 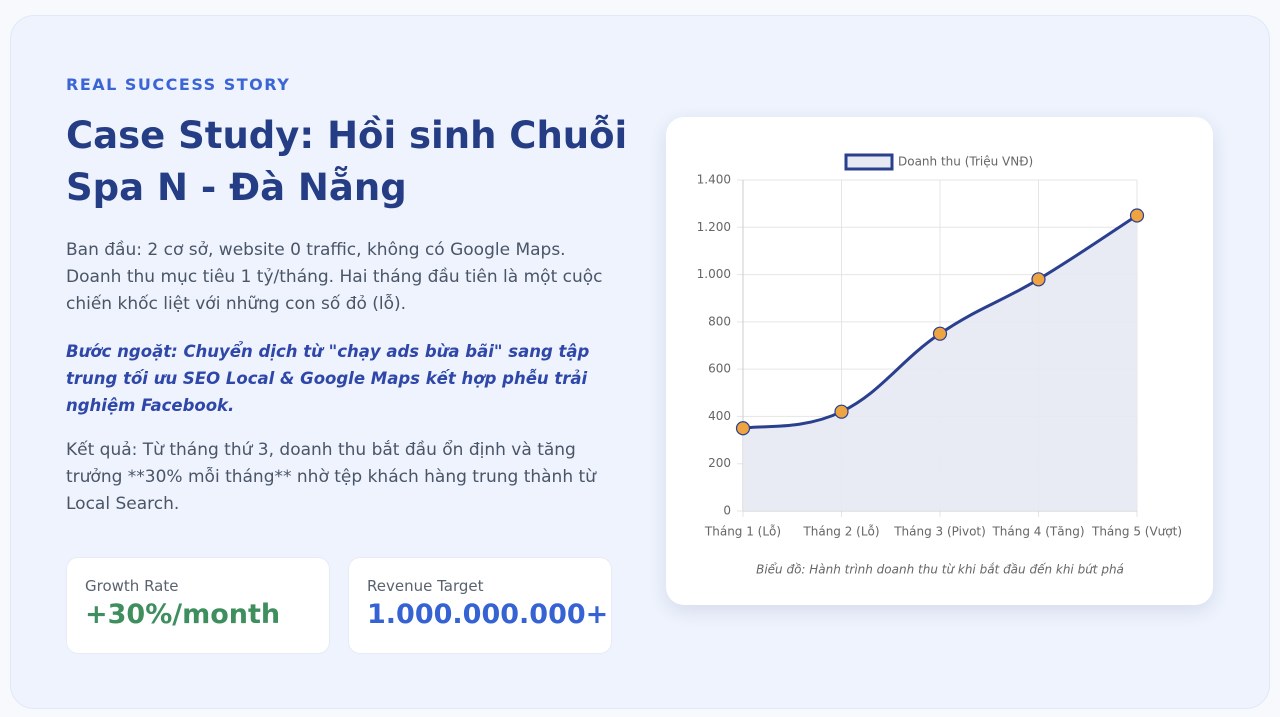 What do you see at coordinates (719, 416) in the screenshot?
I see `y-tick-label: 400` at bounding box center [719, 416].